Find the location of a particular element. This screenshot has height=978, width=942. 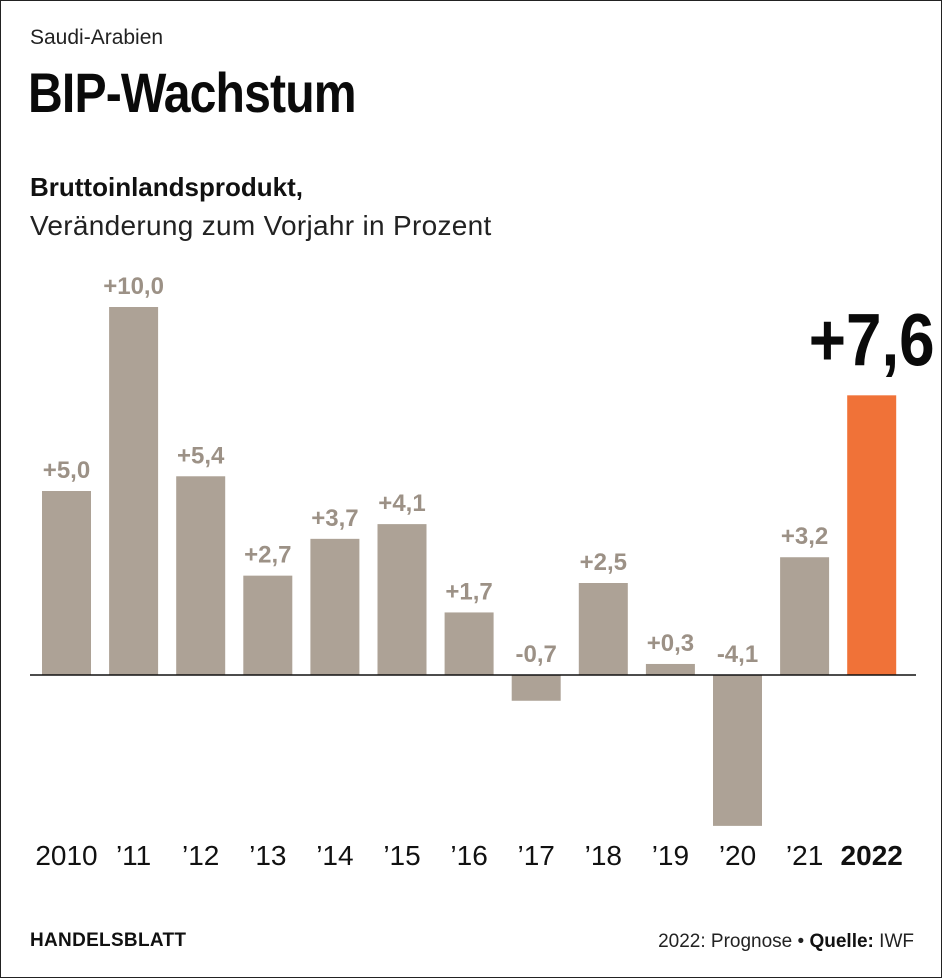

x-tick-label: ’17 is located at coordinates (536, 855).